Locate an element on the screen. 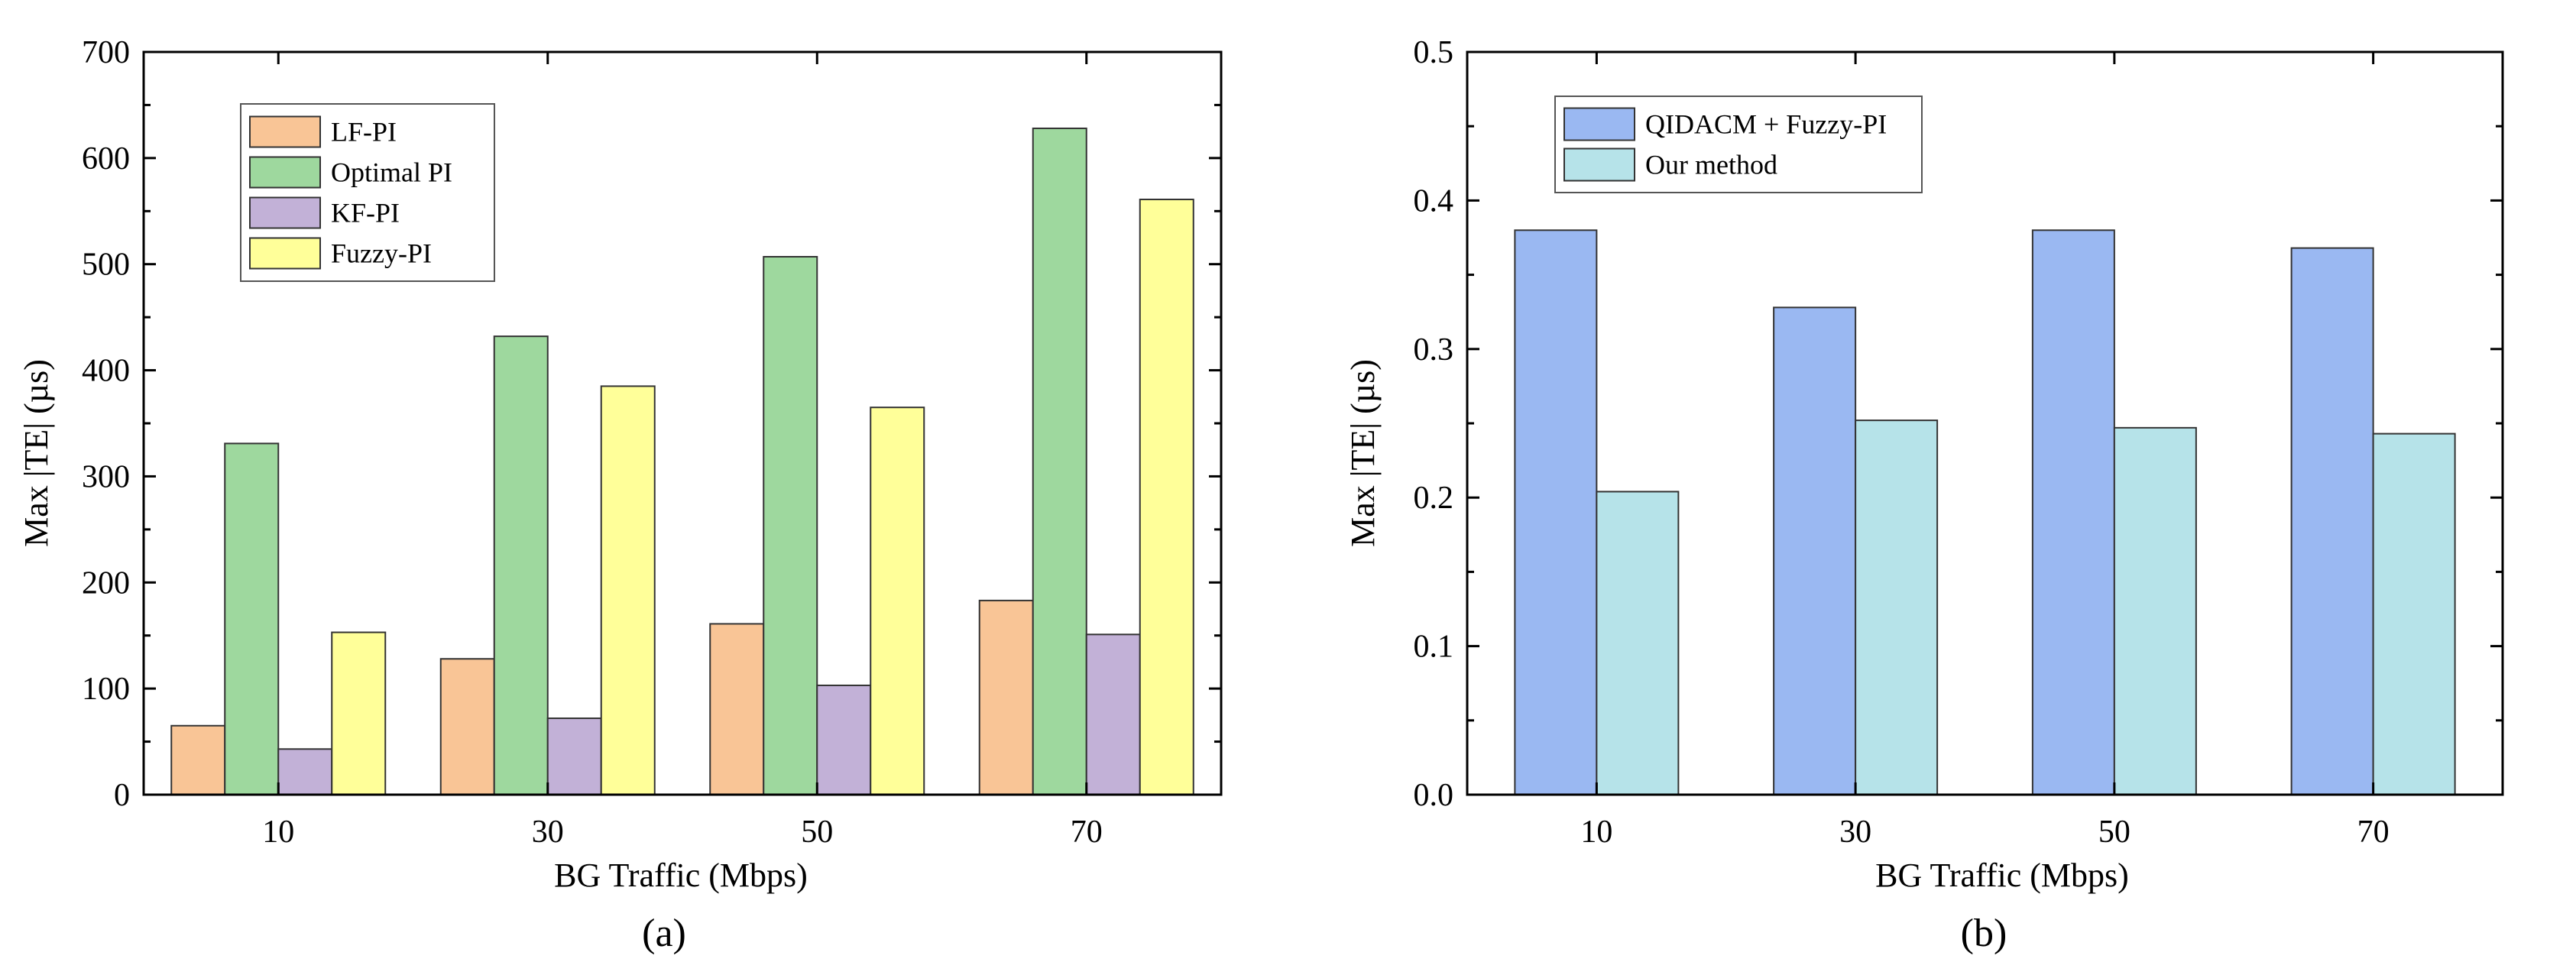 The width and height of the screenshot is (2576, 975). legend-label: LF-PI is located at coordinates (364, 132).